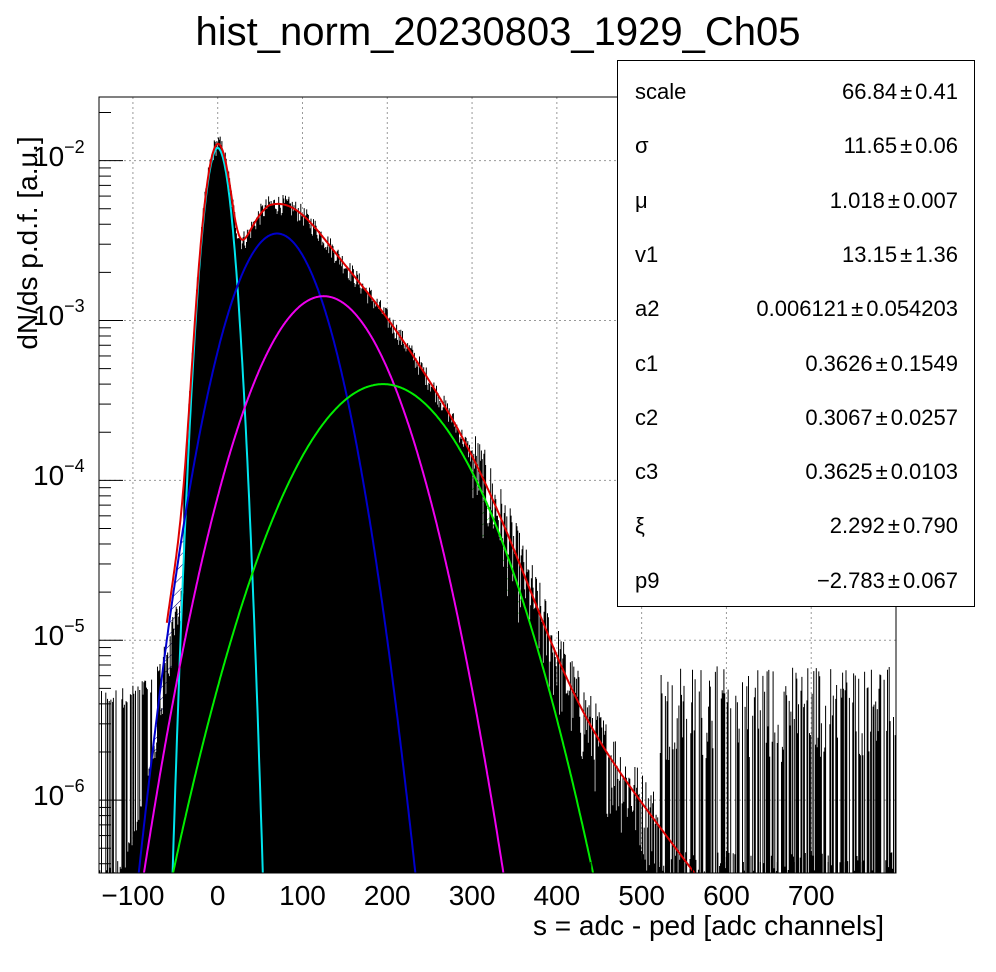 The height and width of the screenshot is (972, 996). Describe the element at coordinates (59, 154) in the screenshot. I see `y-tick-label: 10⁻²` at that location.